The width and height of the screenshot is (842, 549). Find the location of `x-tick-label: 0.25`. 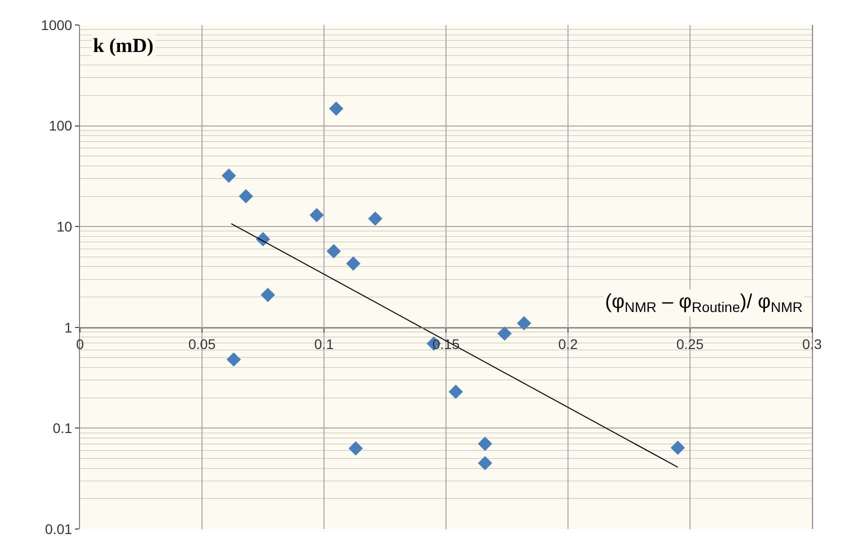

x-tick-label: 0.25 is located at coordinates (690, 344).